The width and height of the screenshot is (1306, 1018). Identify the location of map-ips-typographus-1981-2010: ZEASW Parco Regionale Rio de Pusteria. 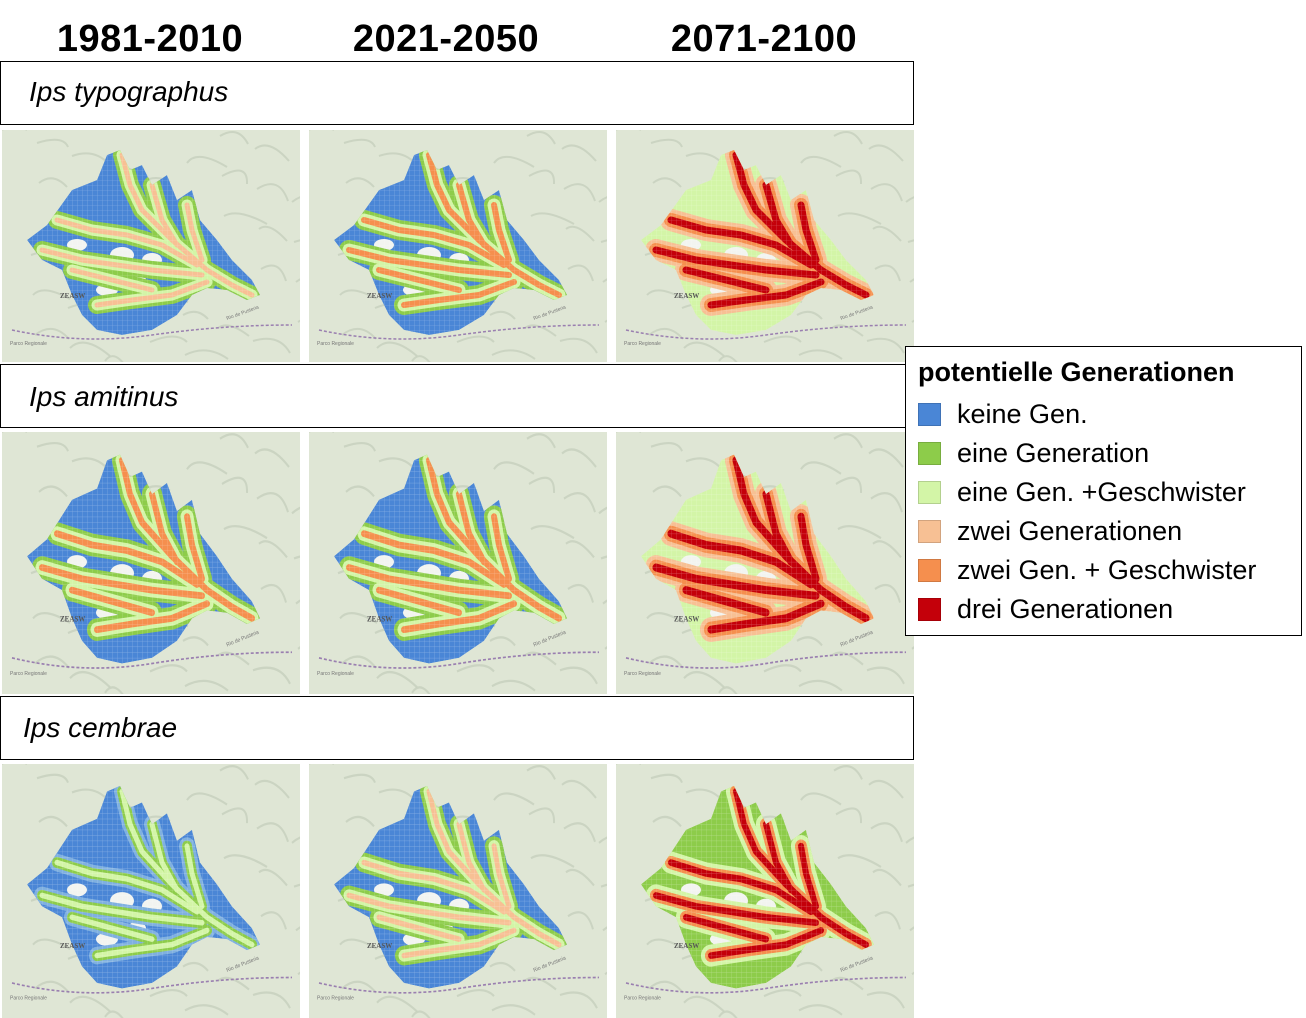
(151, 246).